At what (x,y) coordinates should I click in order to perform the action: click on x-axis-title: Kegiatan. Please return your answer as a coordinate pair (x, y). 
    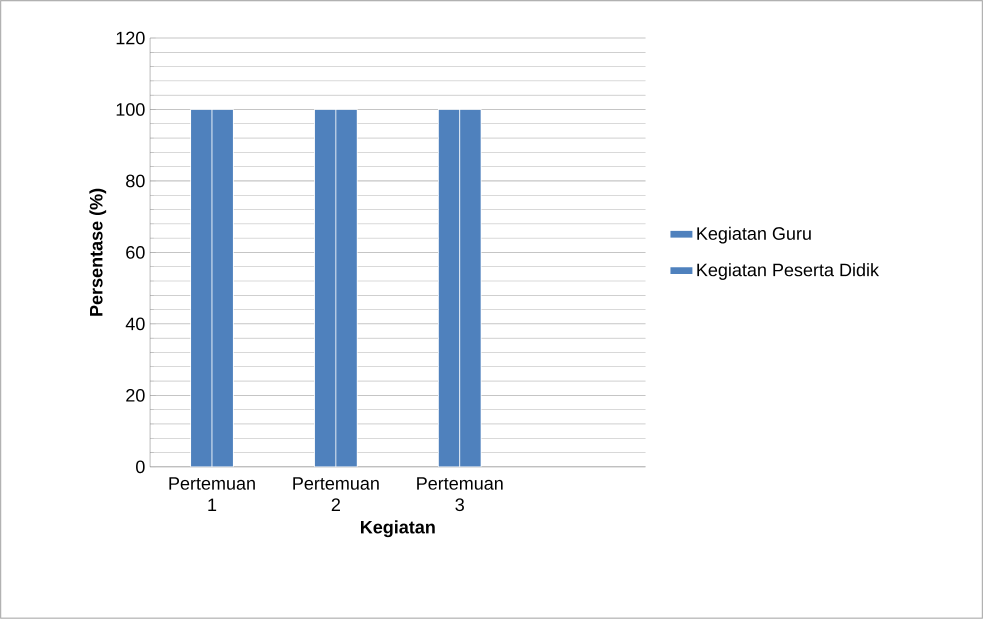
    Looking at the image, I should click on (397, 529).